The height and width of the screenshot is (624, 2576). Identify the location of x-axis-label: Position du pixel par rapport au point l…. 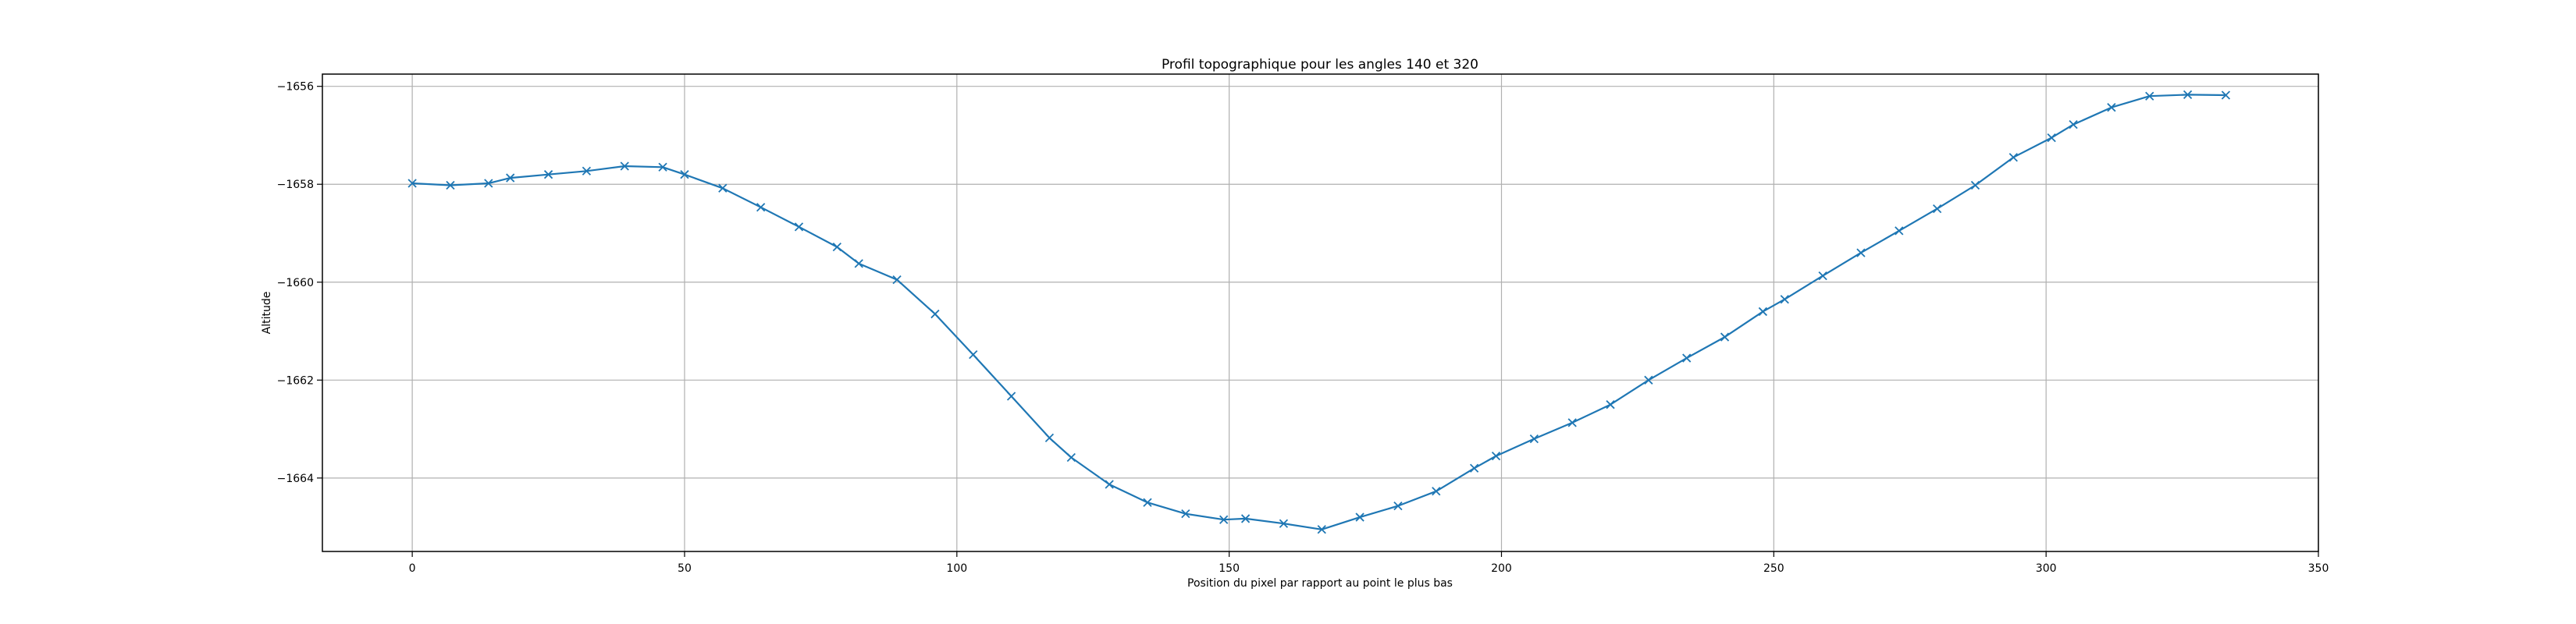
(1320, 583).